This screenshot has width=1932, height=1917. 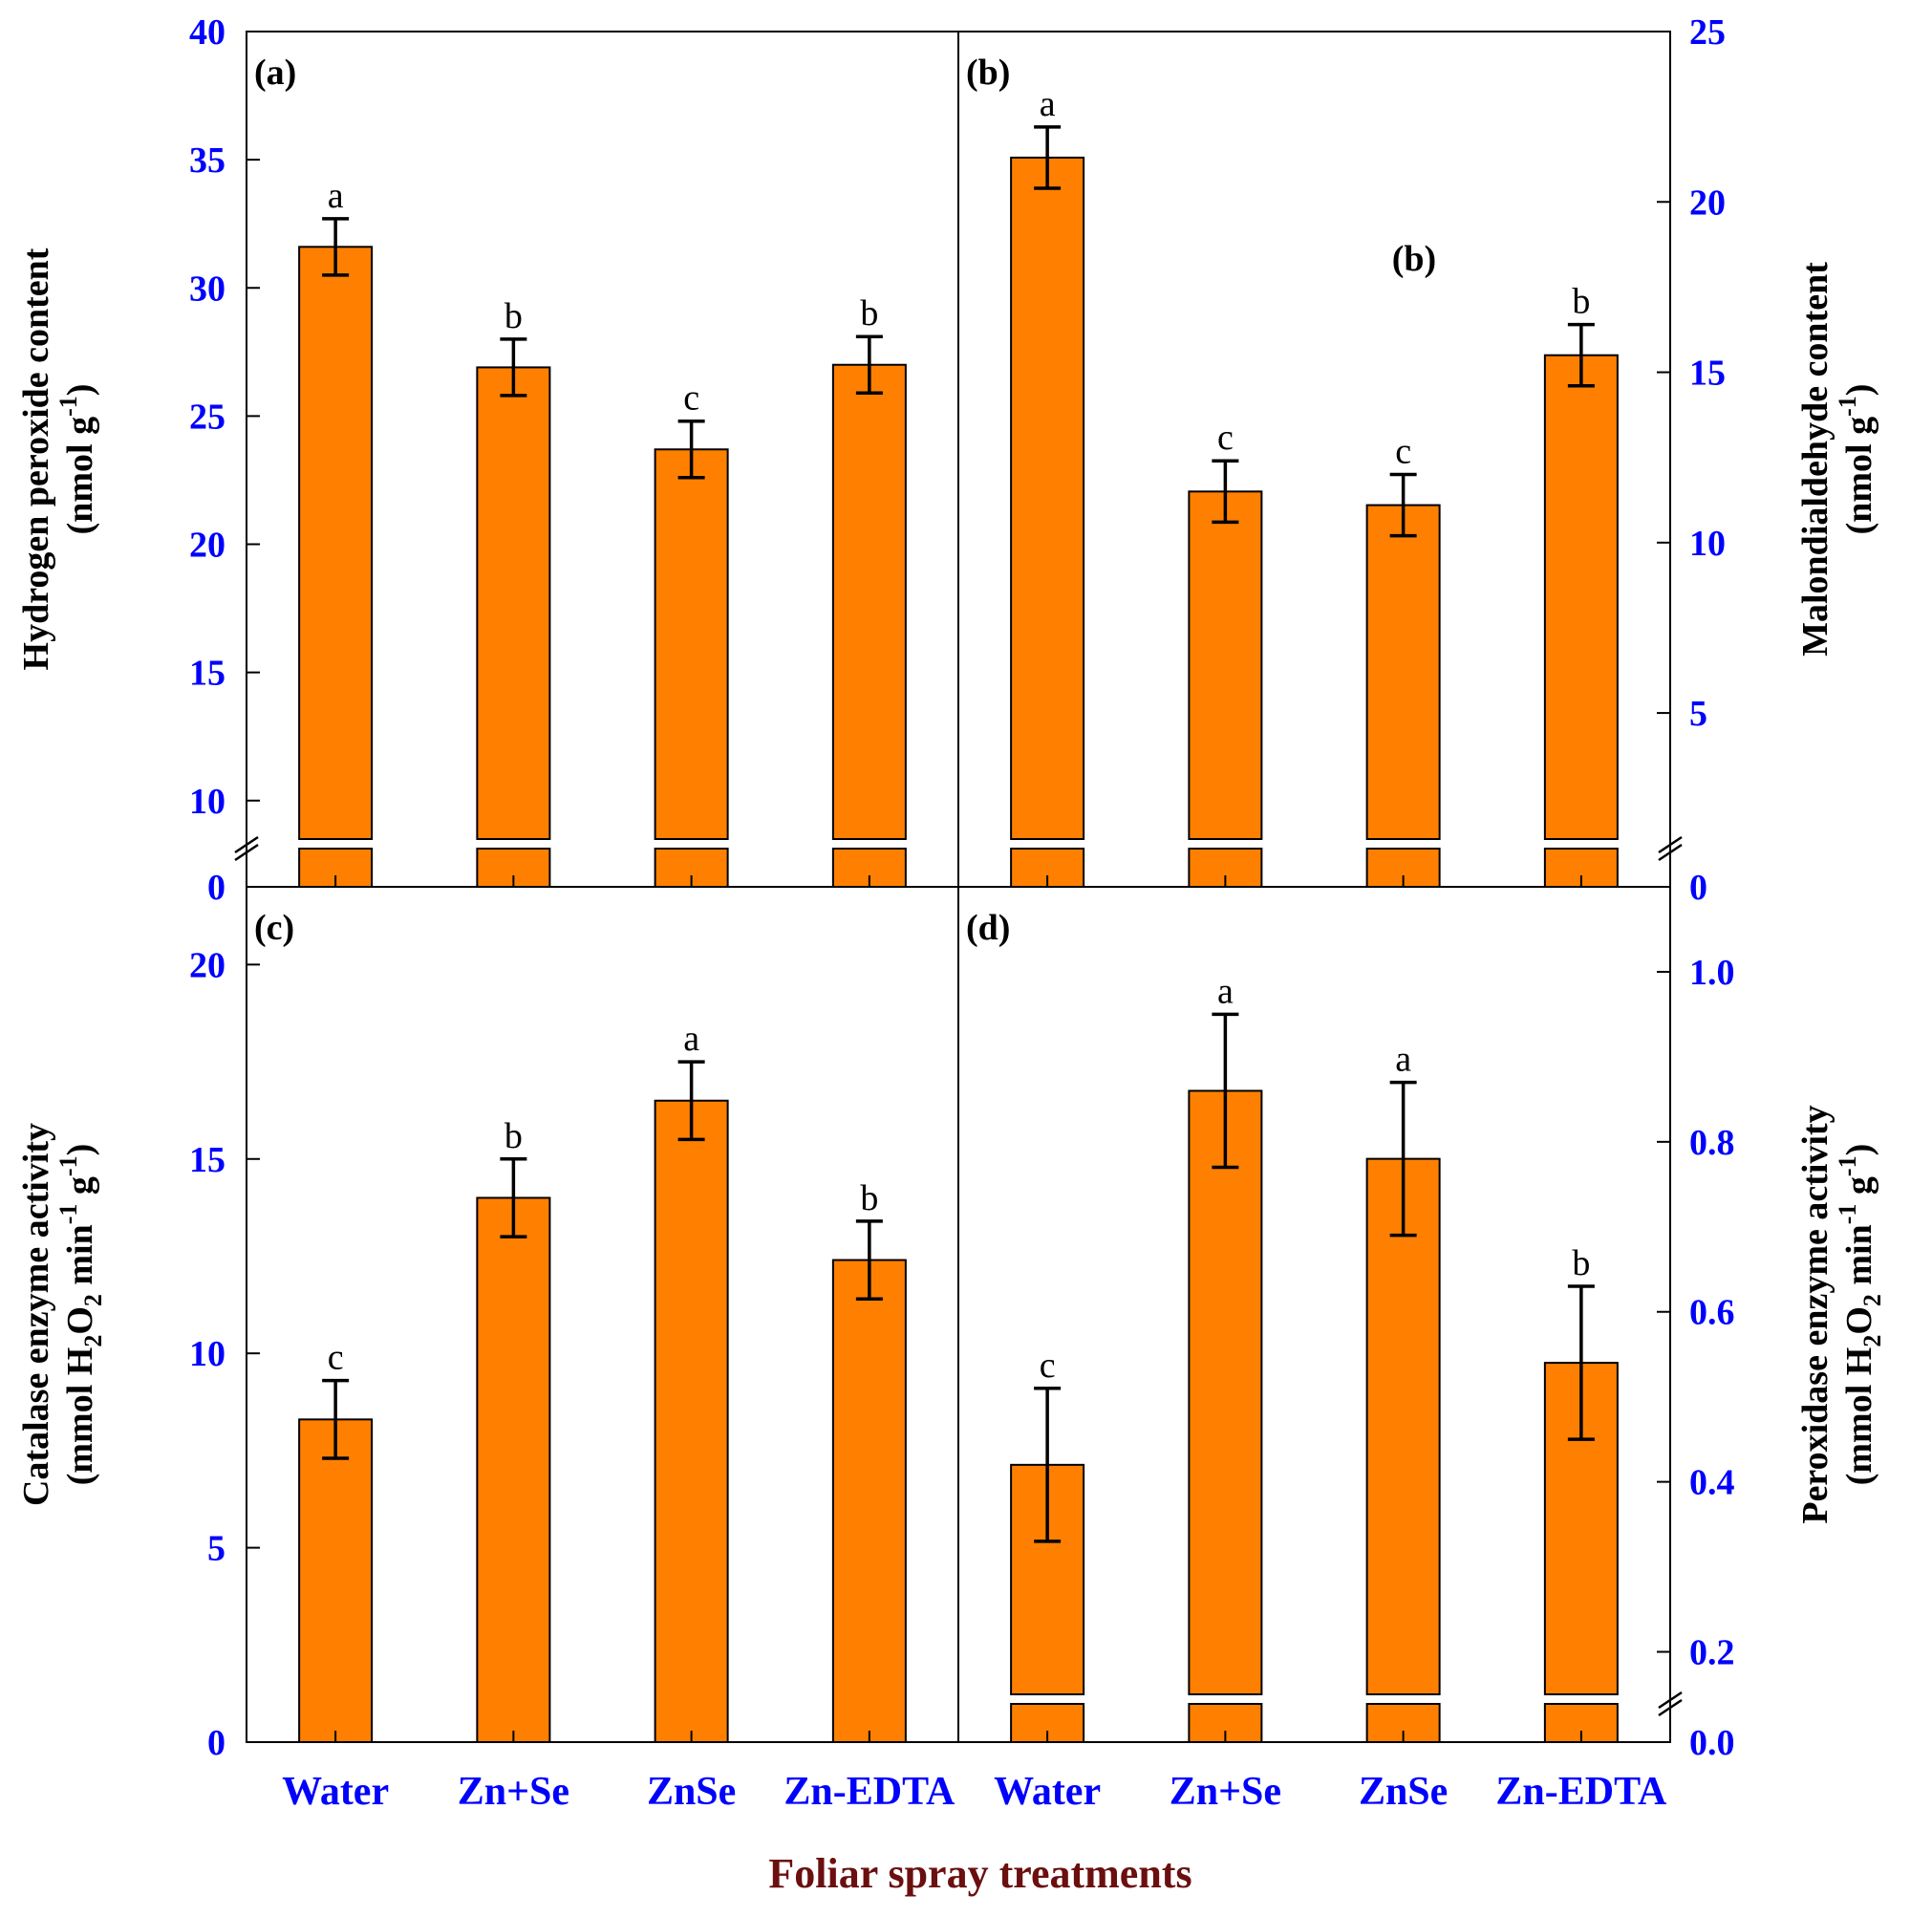 What do you see at coordinates (80, 1259) in the screenshot?
I see `y-axis-title-part: min` at bounding box center [80, 1259].